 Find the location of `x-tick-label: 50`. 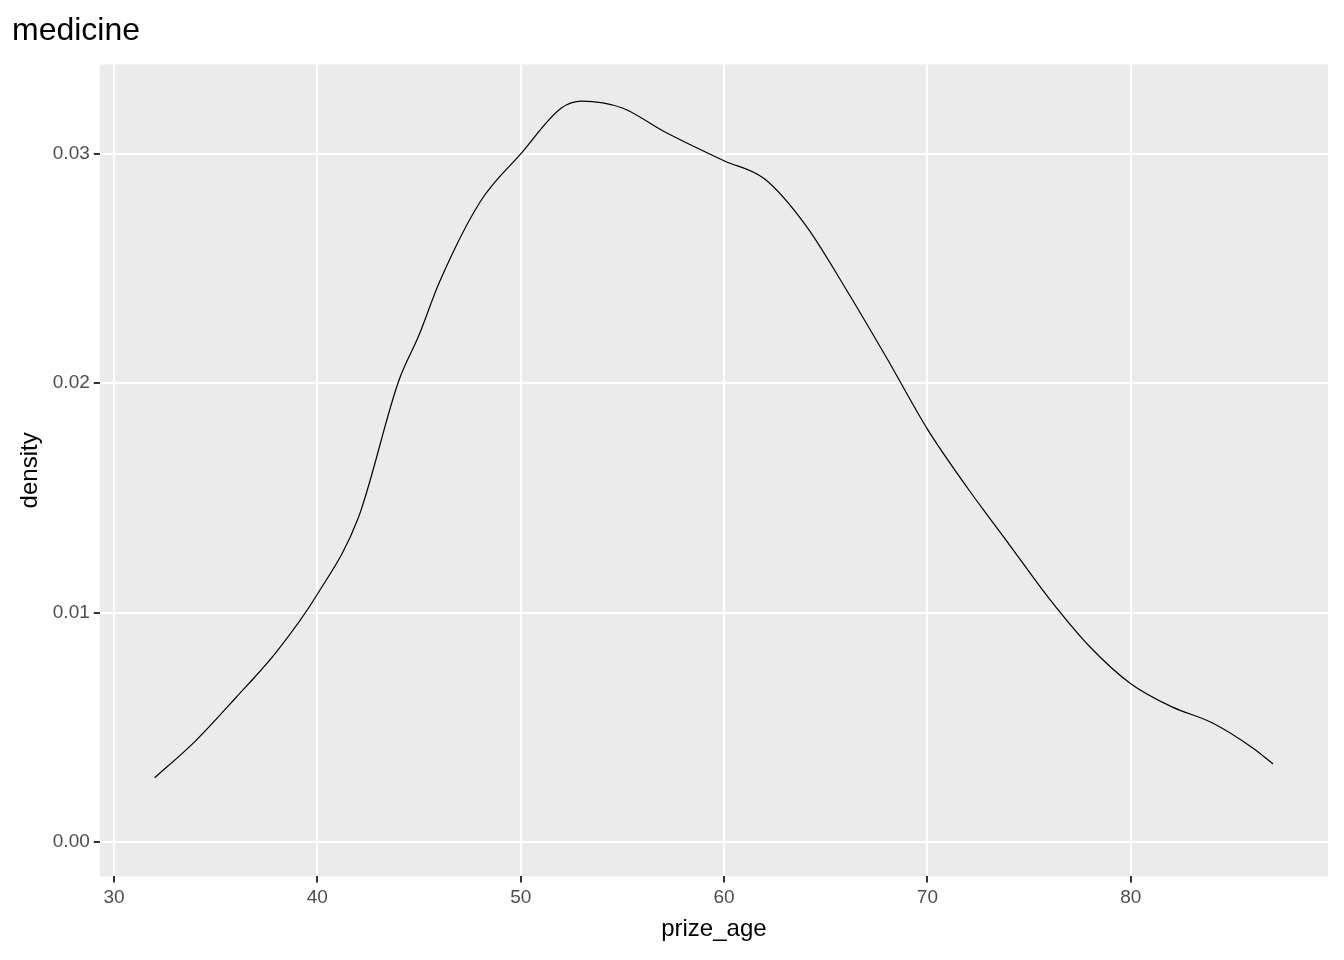

x-tick-label: 50 is located at coordinates (521, 897).